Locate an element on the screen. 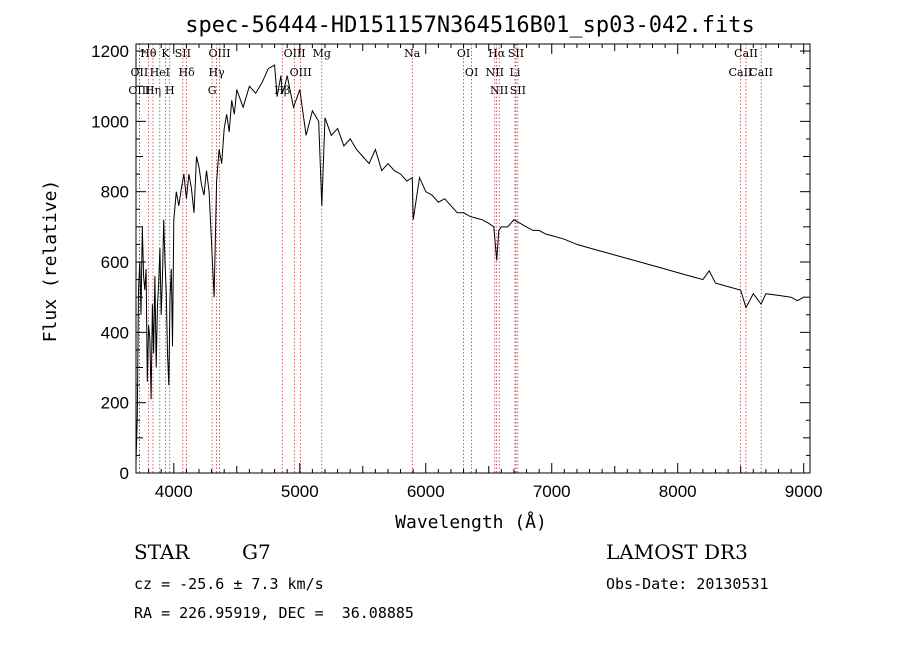 Image resolution: width=900 pixels, height=649 pixels. y-axis-label: Flux (relative) is located at coordinates (50, 261).